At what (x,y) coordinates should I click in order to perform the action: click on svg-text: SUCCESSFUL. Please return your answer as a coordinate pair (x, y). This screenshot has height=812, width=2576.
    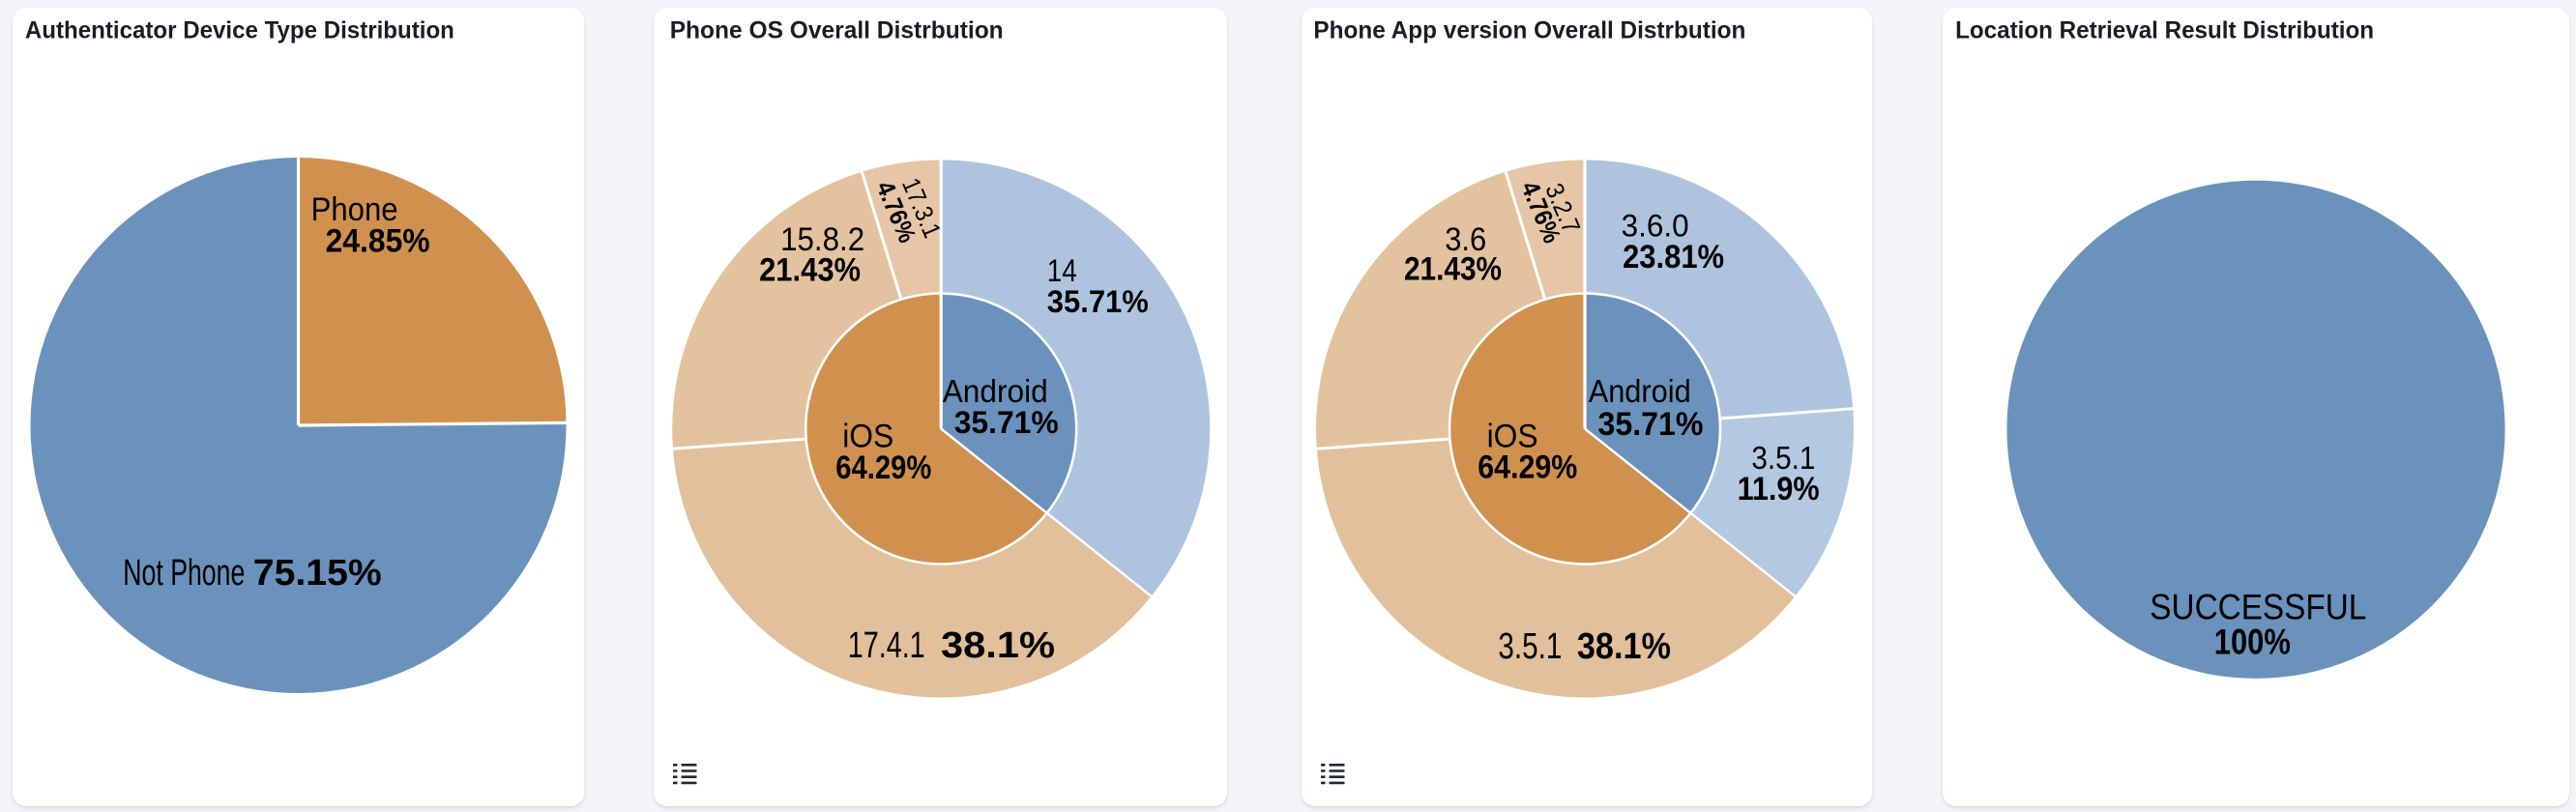
    Looking at the image, I should click on (2258, 607).